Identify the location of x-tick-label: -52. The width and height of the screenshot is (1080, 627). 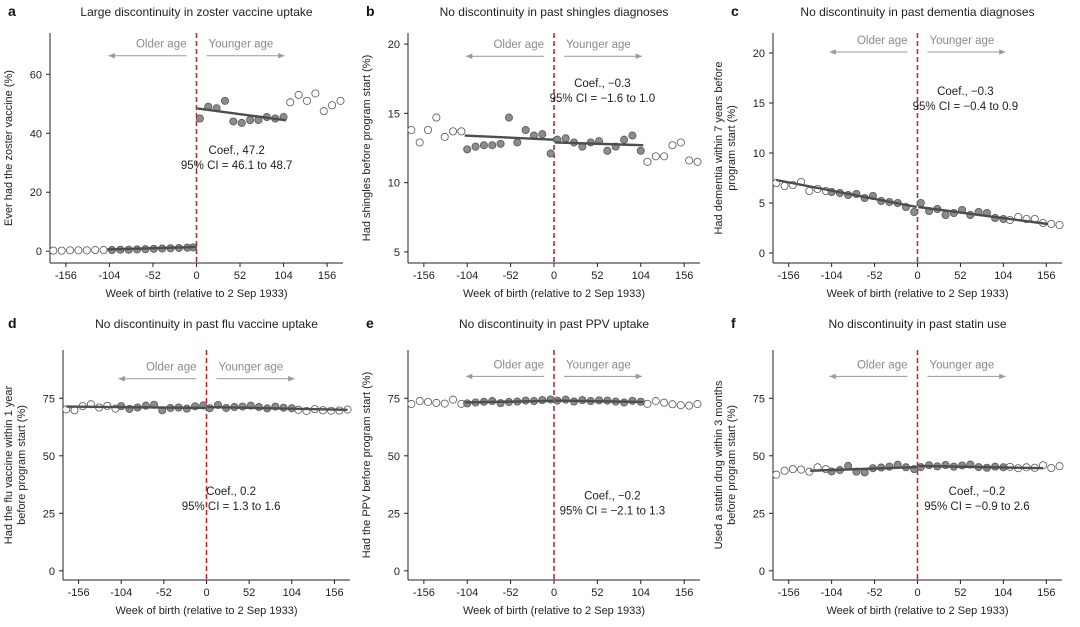
(875, 593).